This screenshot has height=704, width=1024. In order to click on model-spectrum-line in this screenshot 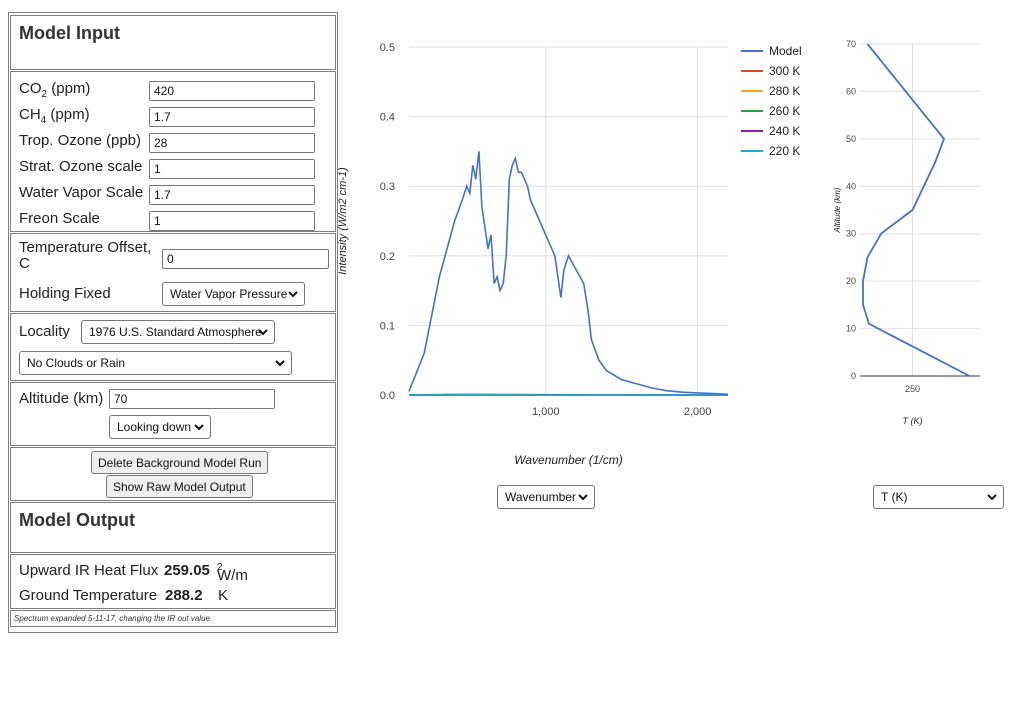, I will do `click(568, 273)`.